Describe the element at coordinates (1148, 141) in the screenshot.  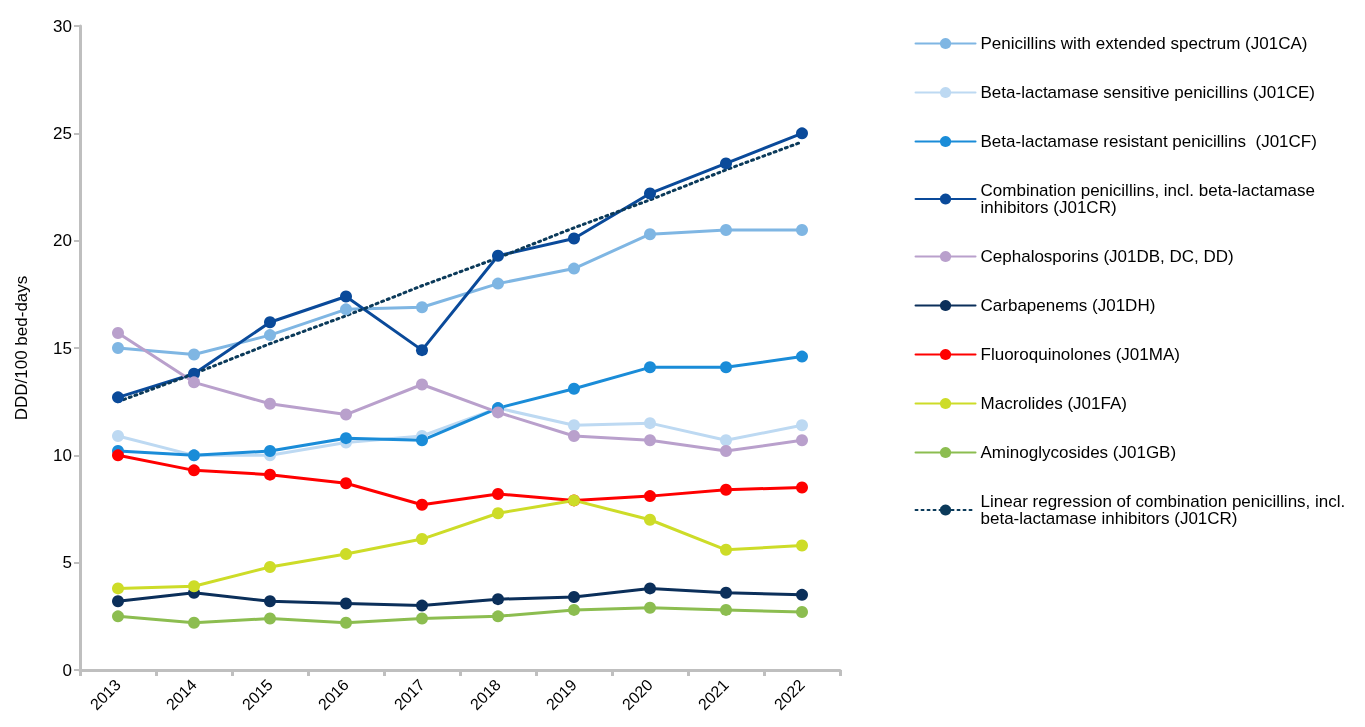
I see `legend-label: Beta-lactamase resistant penicillins (J01CF)` at that location.